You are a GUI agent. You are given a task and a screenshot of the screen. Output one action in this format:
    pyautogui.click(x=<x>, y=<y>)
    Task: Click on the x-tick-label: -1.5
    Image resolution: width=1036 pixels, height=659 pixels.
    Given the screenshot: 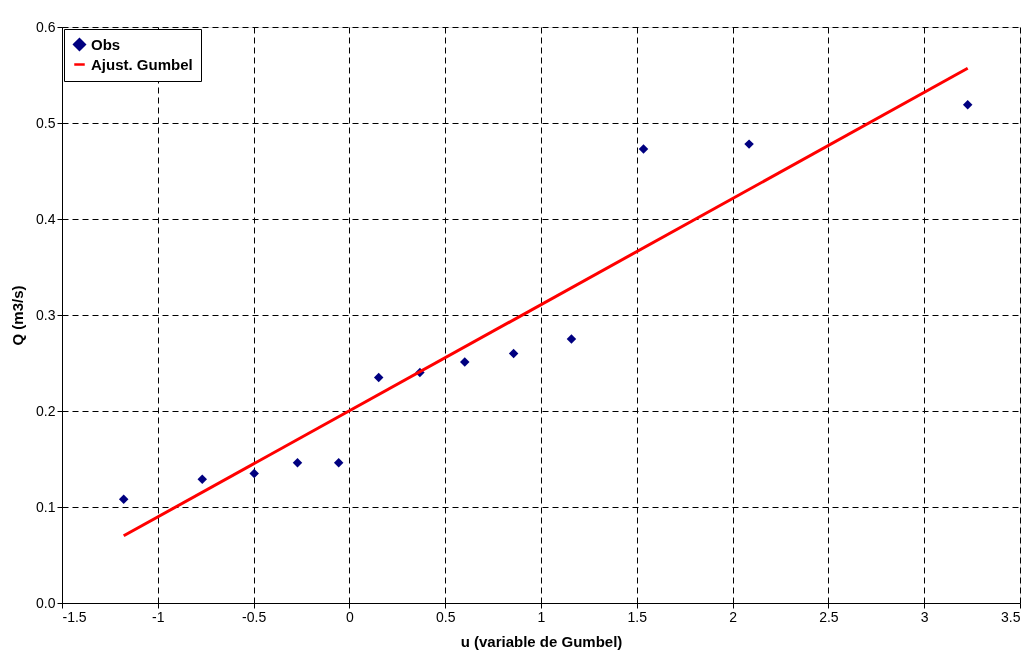 What is the action you would take?
    pyautogui.click(x=74, y=616)
    